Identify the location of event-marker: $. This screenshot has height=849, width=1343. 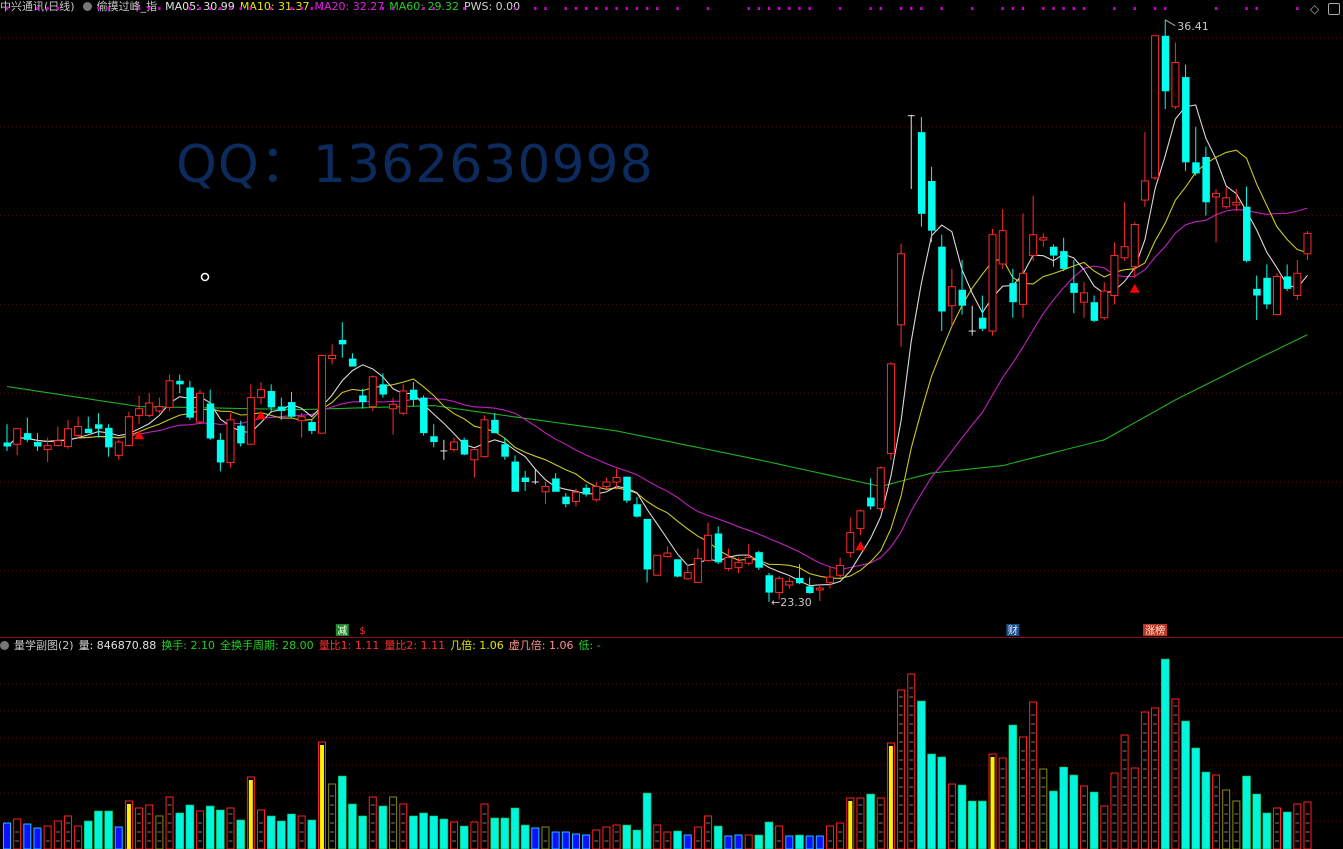
(362, 631).